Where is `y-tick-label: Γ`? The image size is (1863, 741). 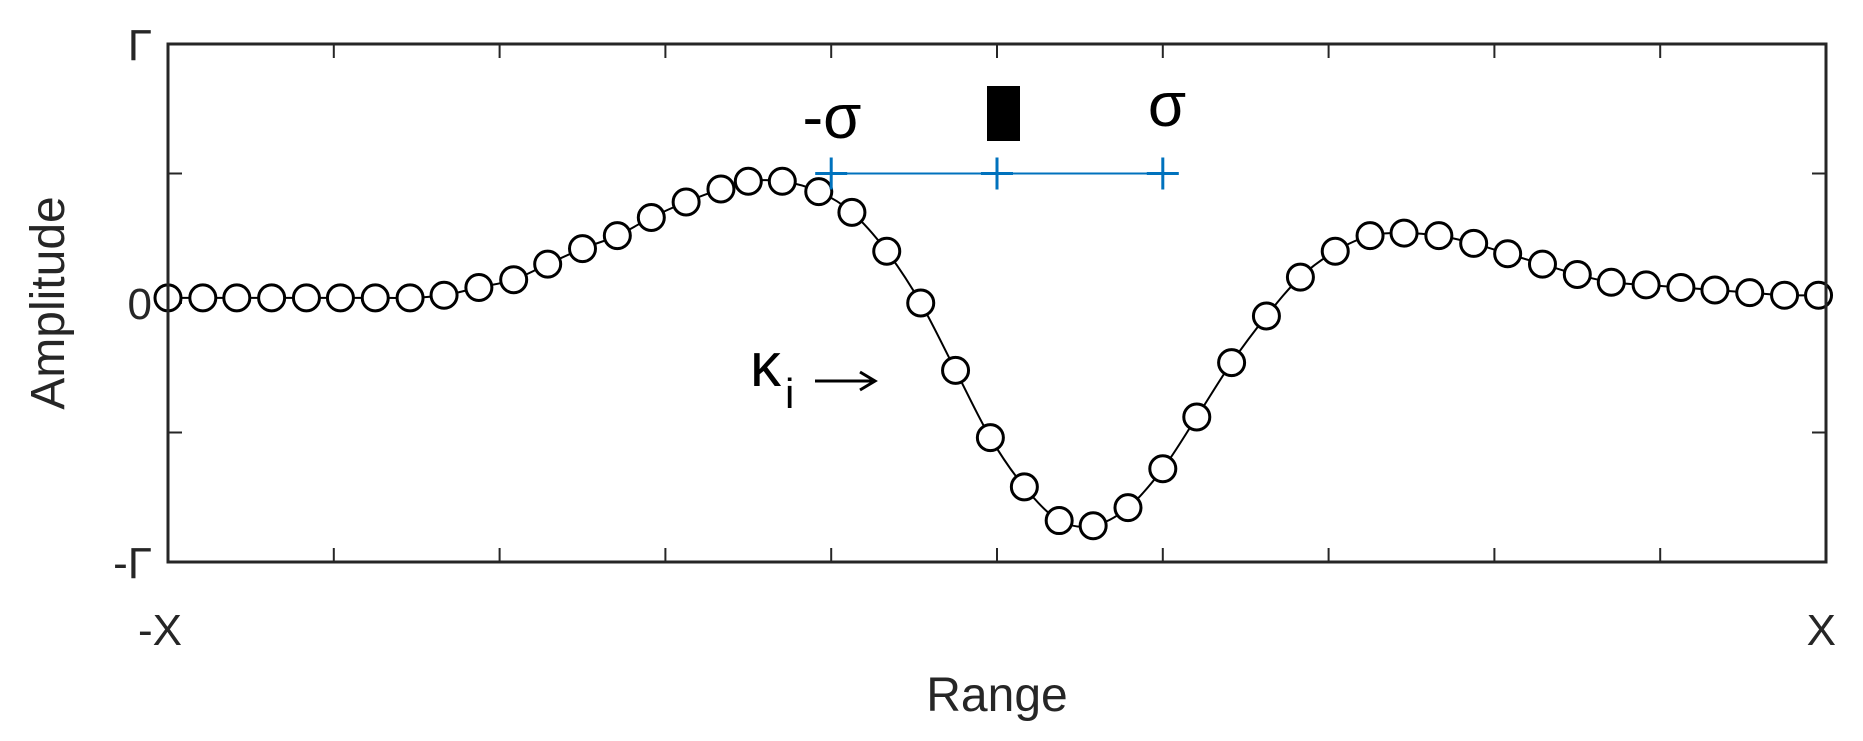 y-tick-label: Γ is located at coordinates (140, 45).